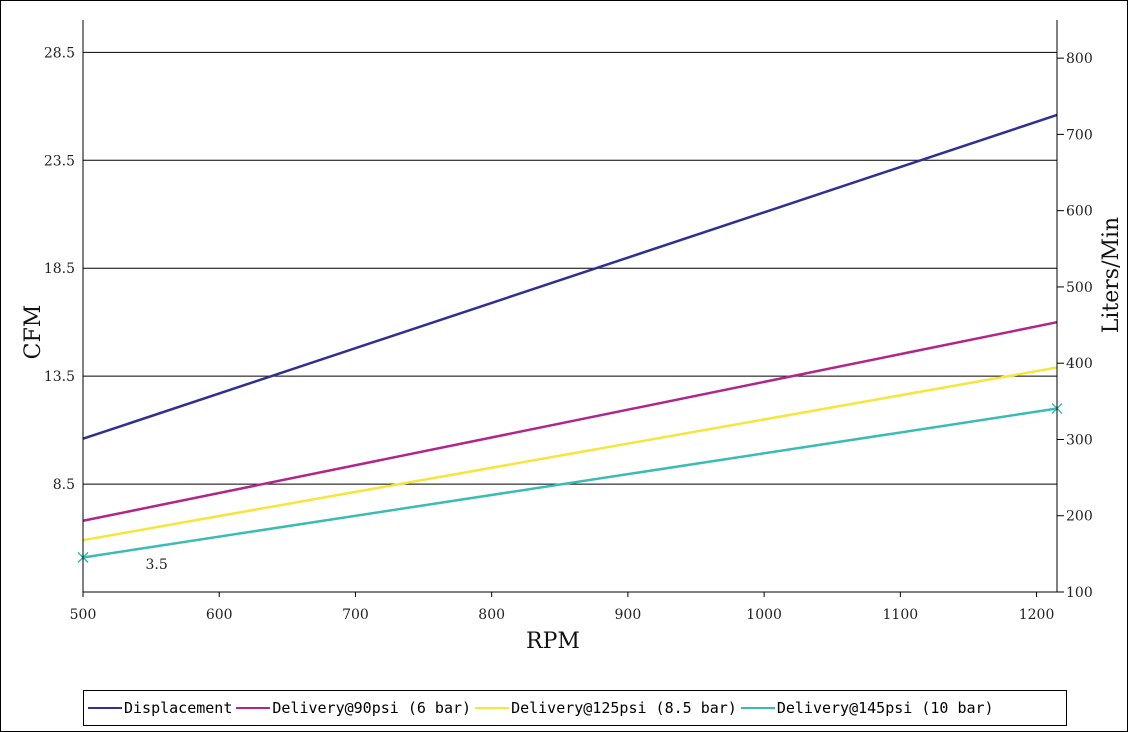 The image size is (1128, 732). Describe the element at coordinates (1111, 275) in the screenshot. I see `y2-axis-title: Liters/Min` at that location.